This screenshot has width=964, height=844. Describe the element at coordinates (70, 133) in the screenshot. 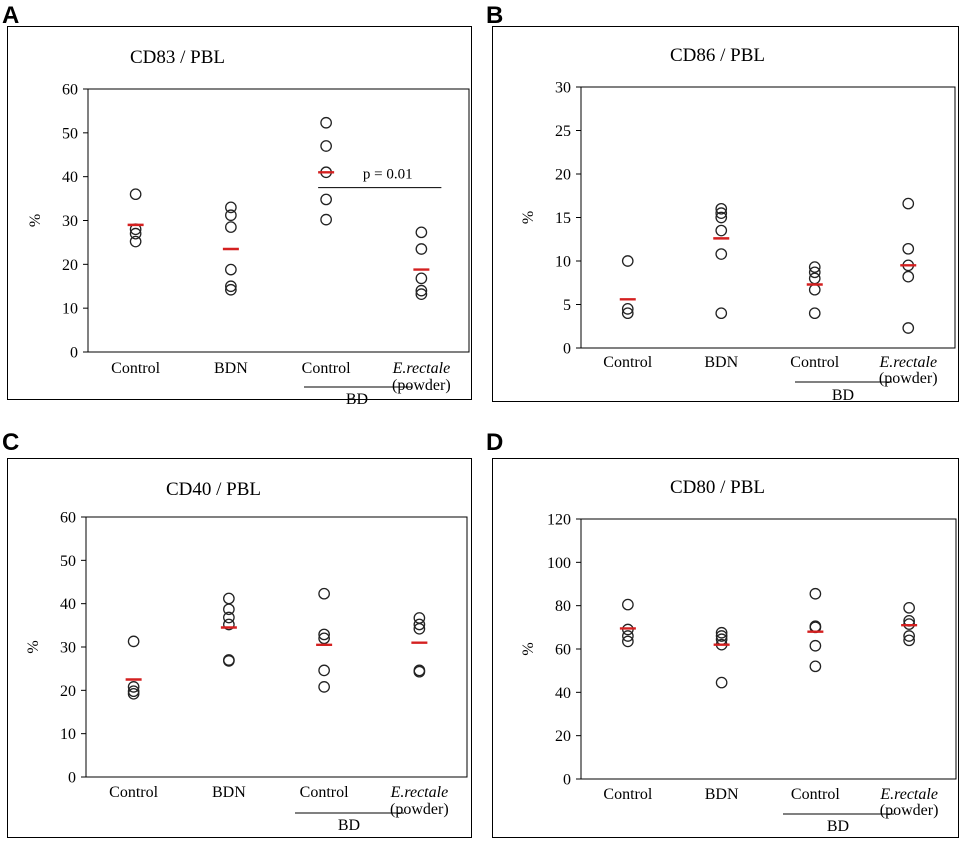

I see `y-tick-label: 50` at that location.